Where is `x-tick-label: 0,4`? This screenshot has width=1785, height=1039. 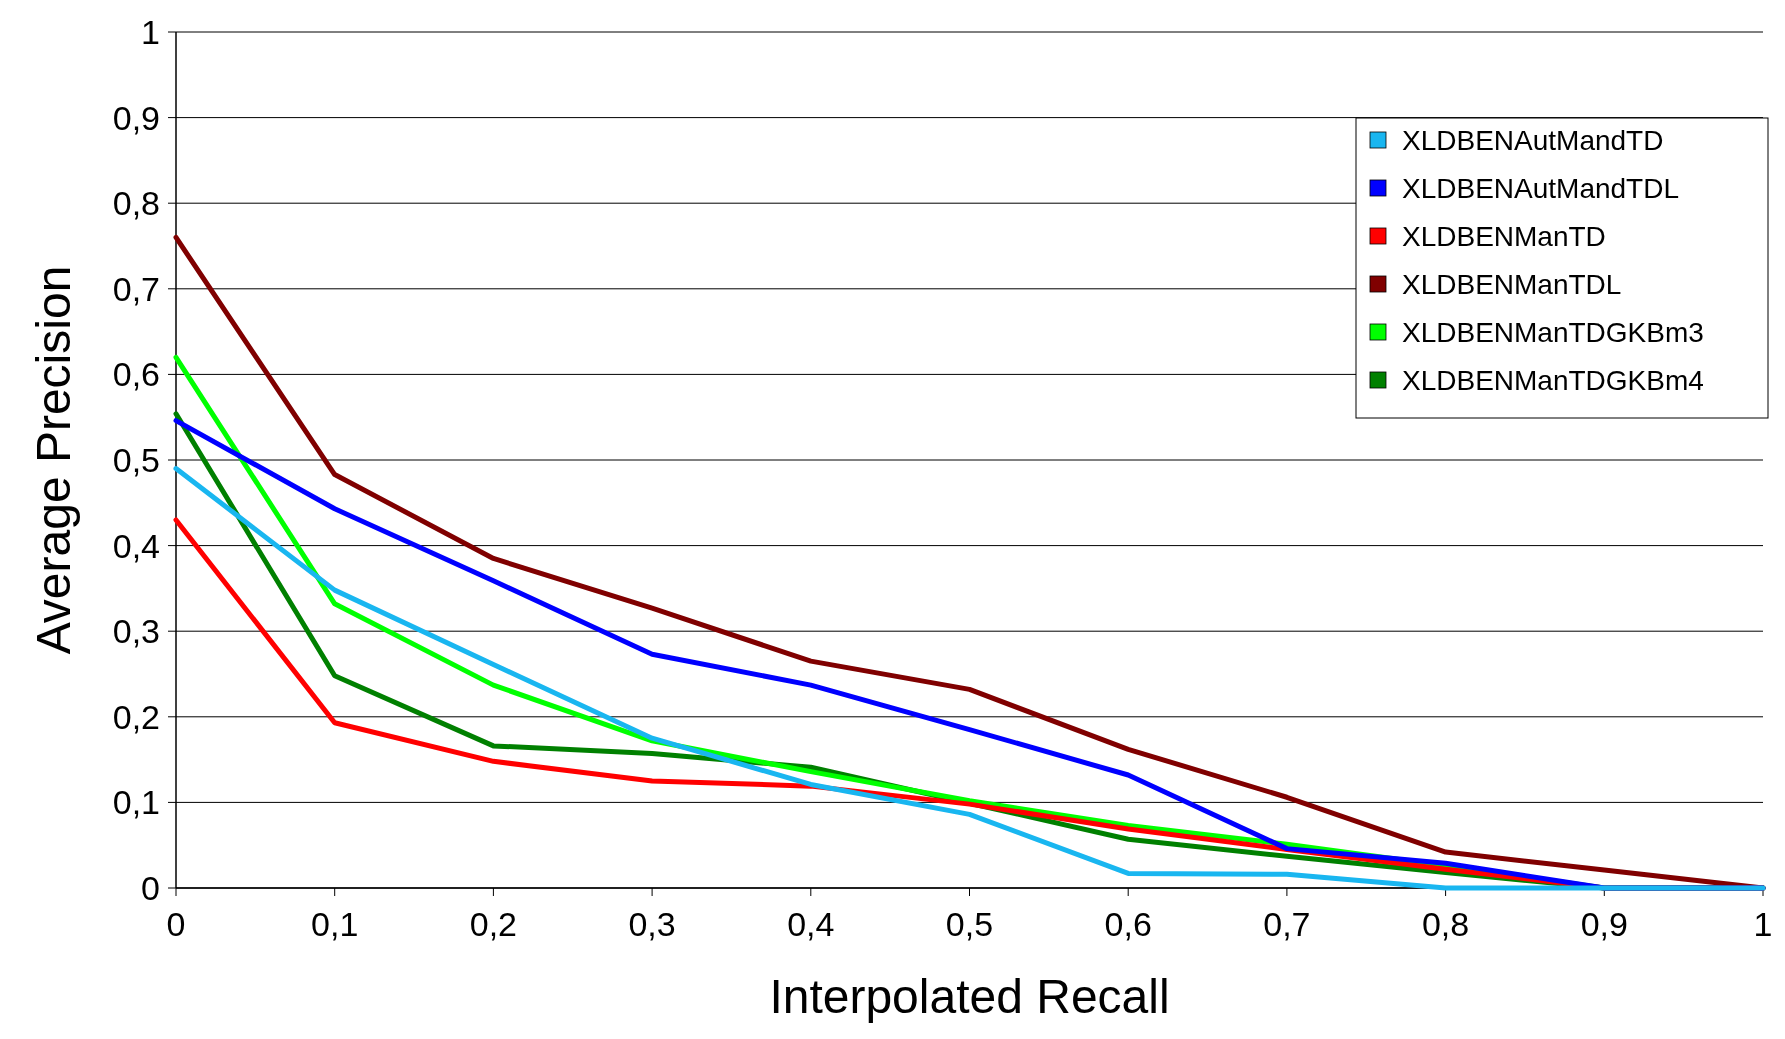 x-tick-label: 0,4 is located at coordinates (811, 924).